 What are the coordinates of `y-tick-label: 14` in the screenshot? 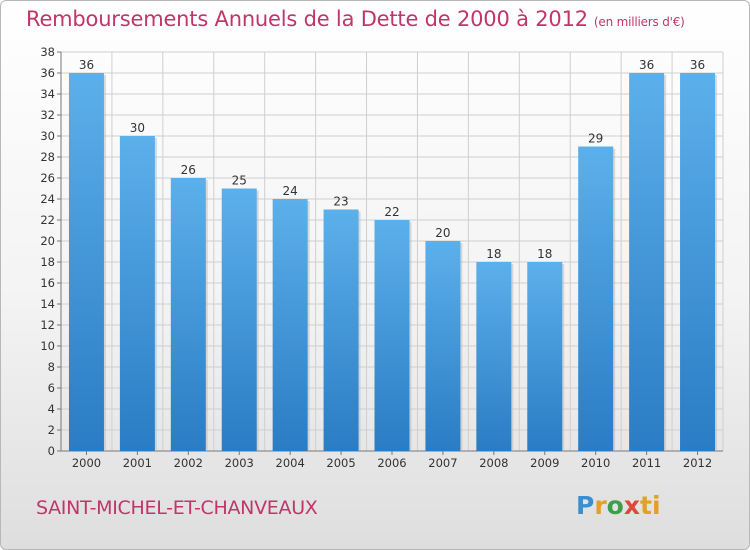 It's located at (47, 304).